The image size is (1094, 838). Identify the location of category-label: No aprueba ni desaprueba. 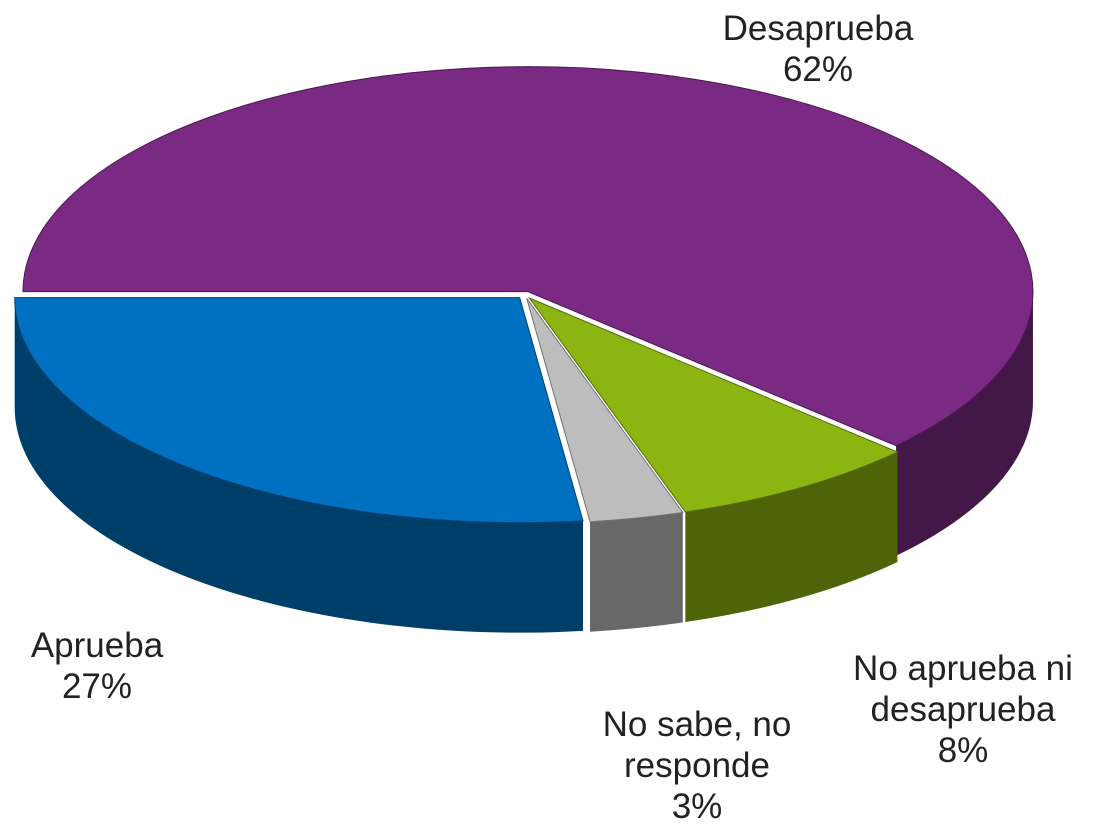
(963, 689).